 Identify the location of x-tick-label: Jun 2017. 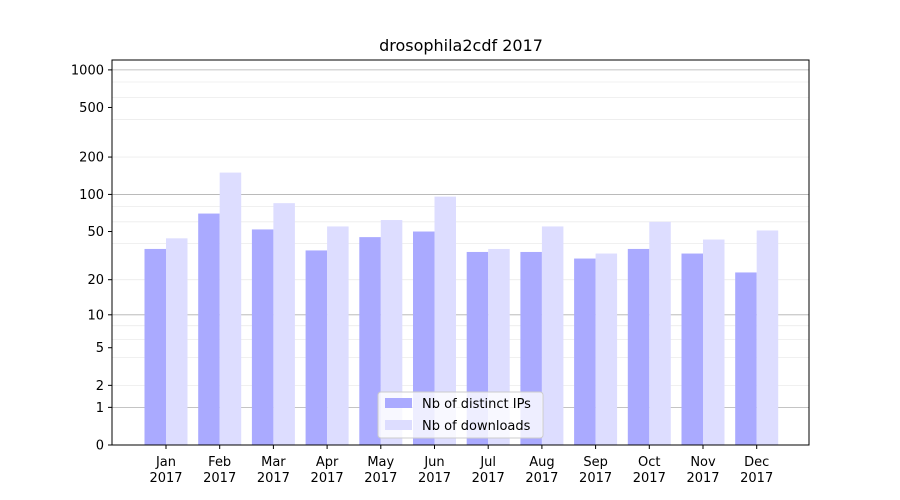
(434, 470).